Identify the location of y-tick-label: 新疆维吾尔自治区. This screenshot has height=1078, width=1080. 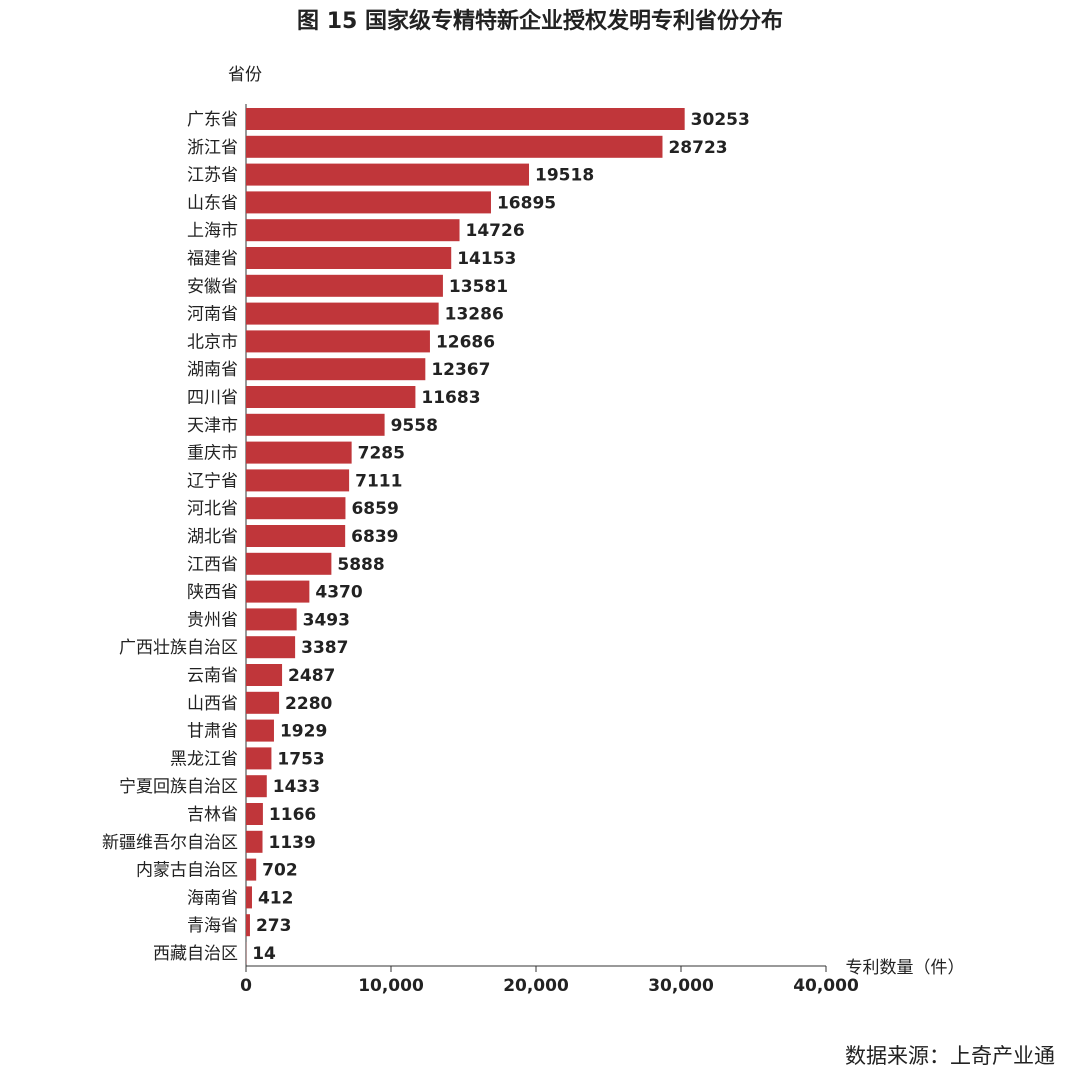
(170, 843).